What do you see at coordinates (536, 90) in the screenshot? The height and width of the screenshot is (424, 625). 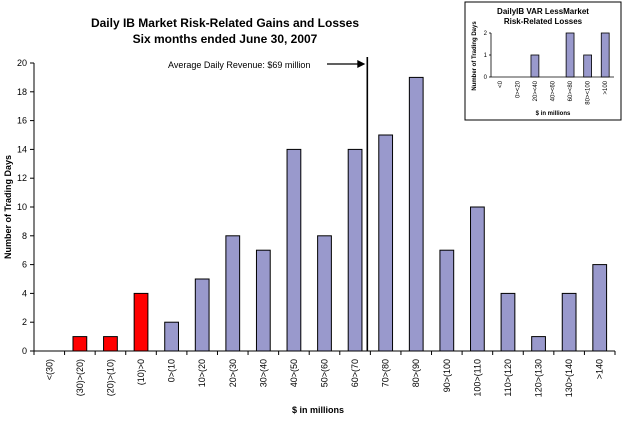 I see `inset-x-tick-label: 20><40` at bounding box center [536, 90].